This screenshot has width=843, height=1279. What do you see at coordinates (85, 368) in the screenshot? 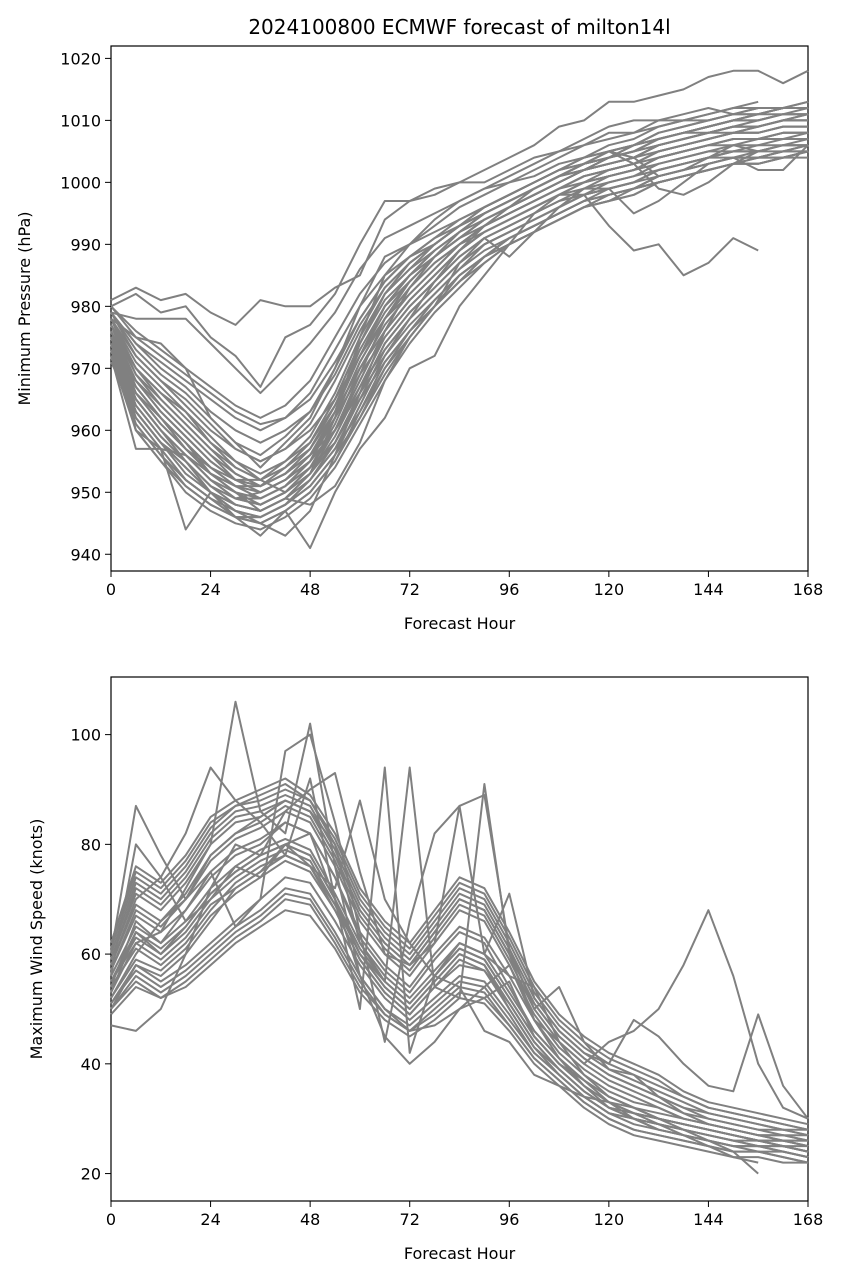
I see `y-tick-label: 970` at bounding box center [85, 368].